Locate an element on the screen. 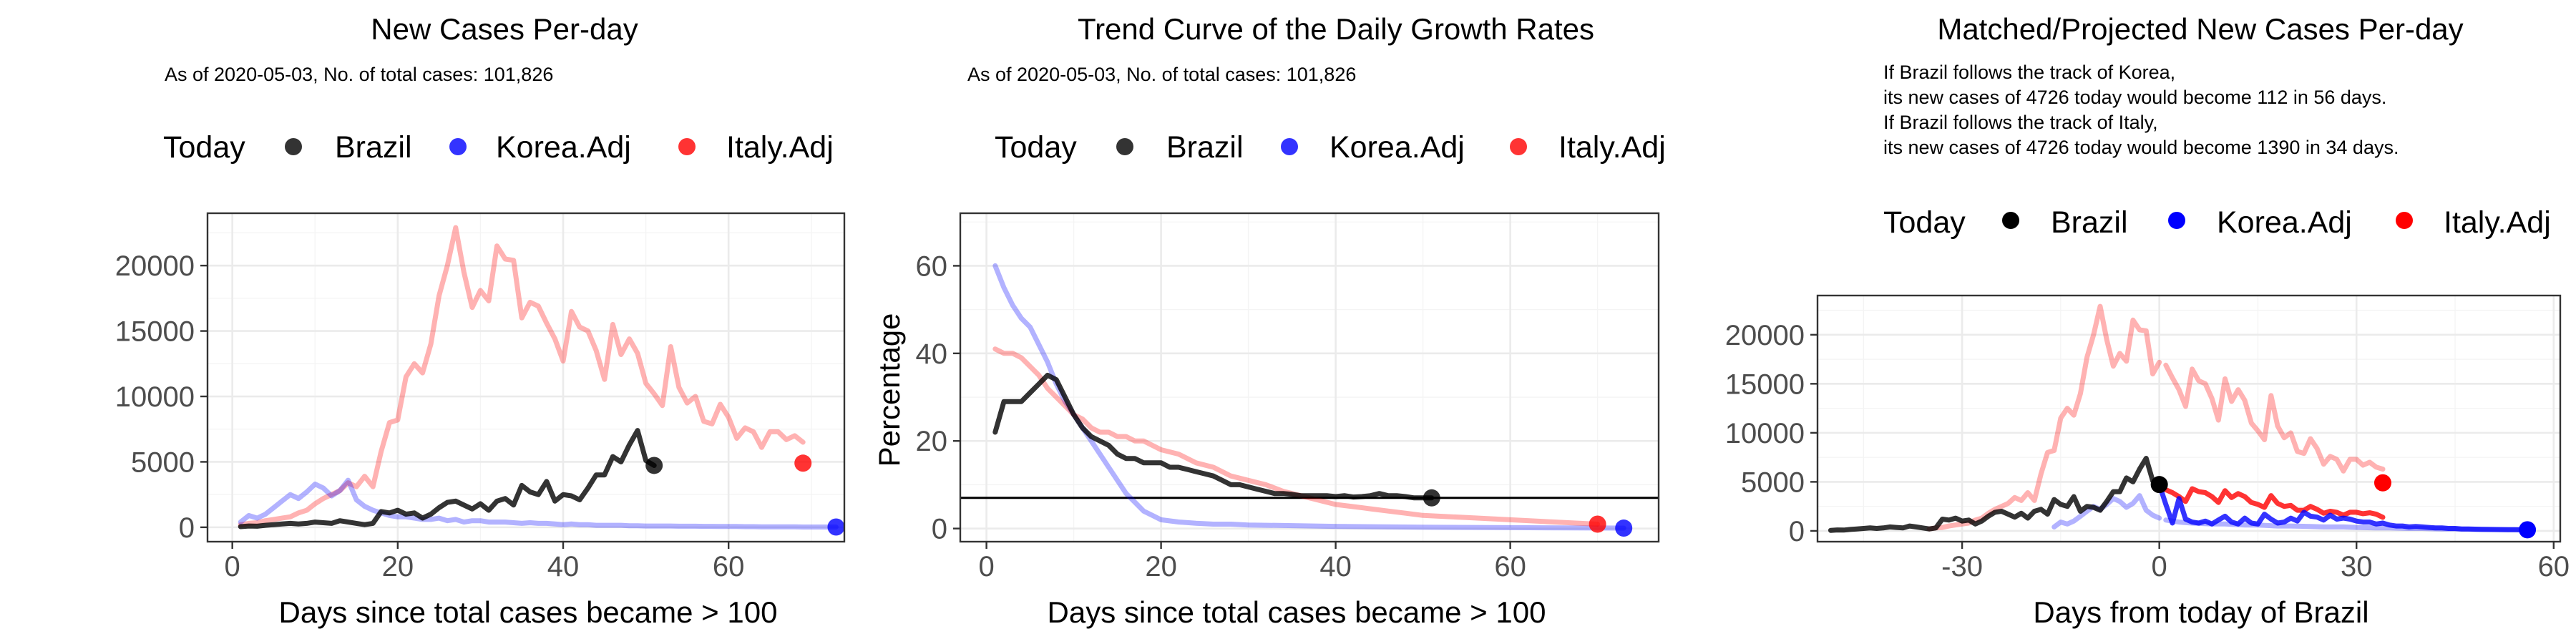 The image size is (2576, 644). panel-1-legend: Today Brazil Korea.Adj Italy.Adj is located at coordinates (498, 147).